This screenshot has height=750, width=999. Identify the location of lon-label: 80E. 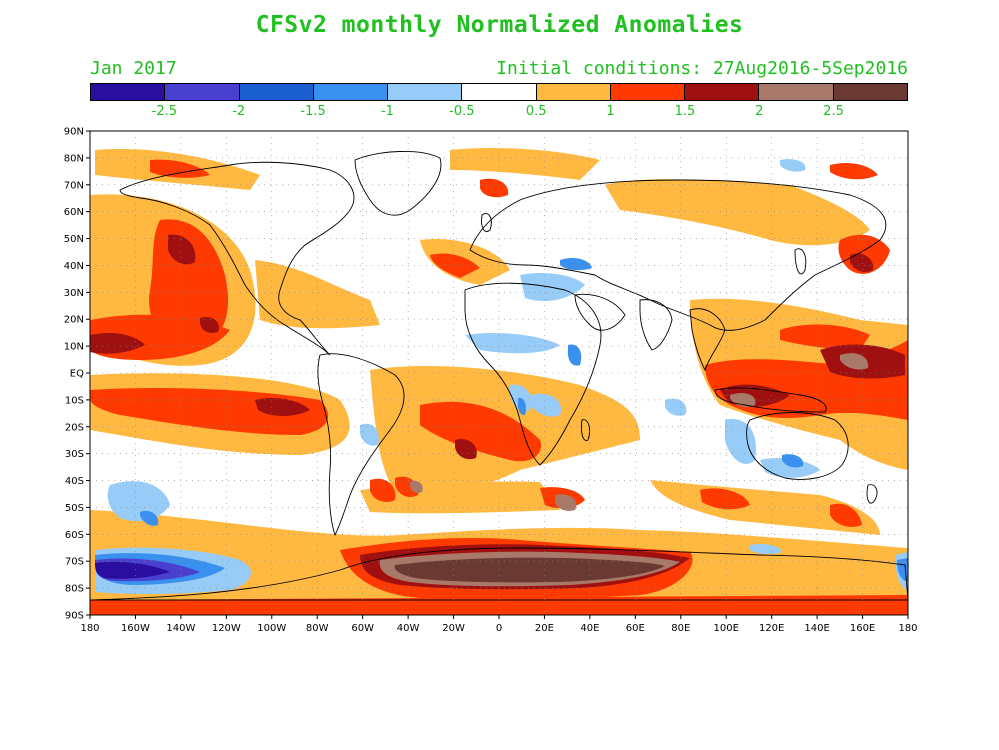
(680, 628).